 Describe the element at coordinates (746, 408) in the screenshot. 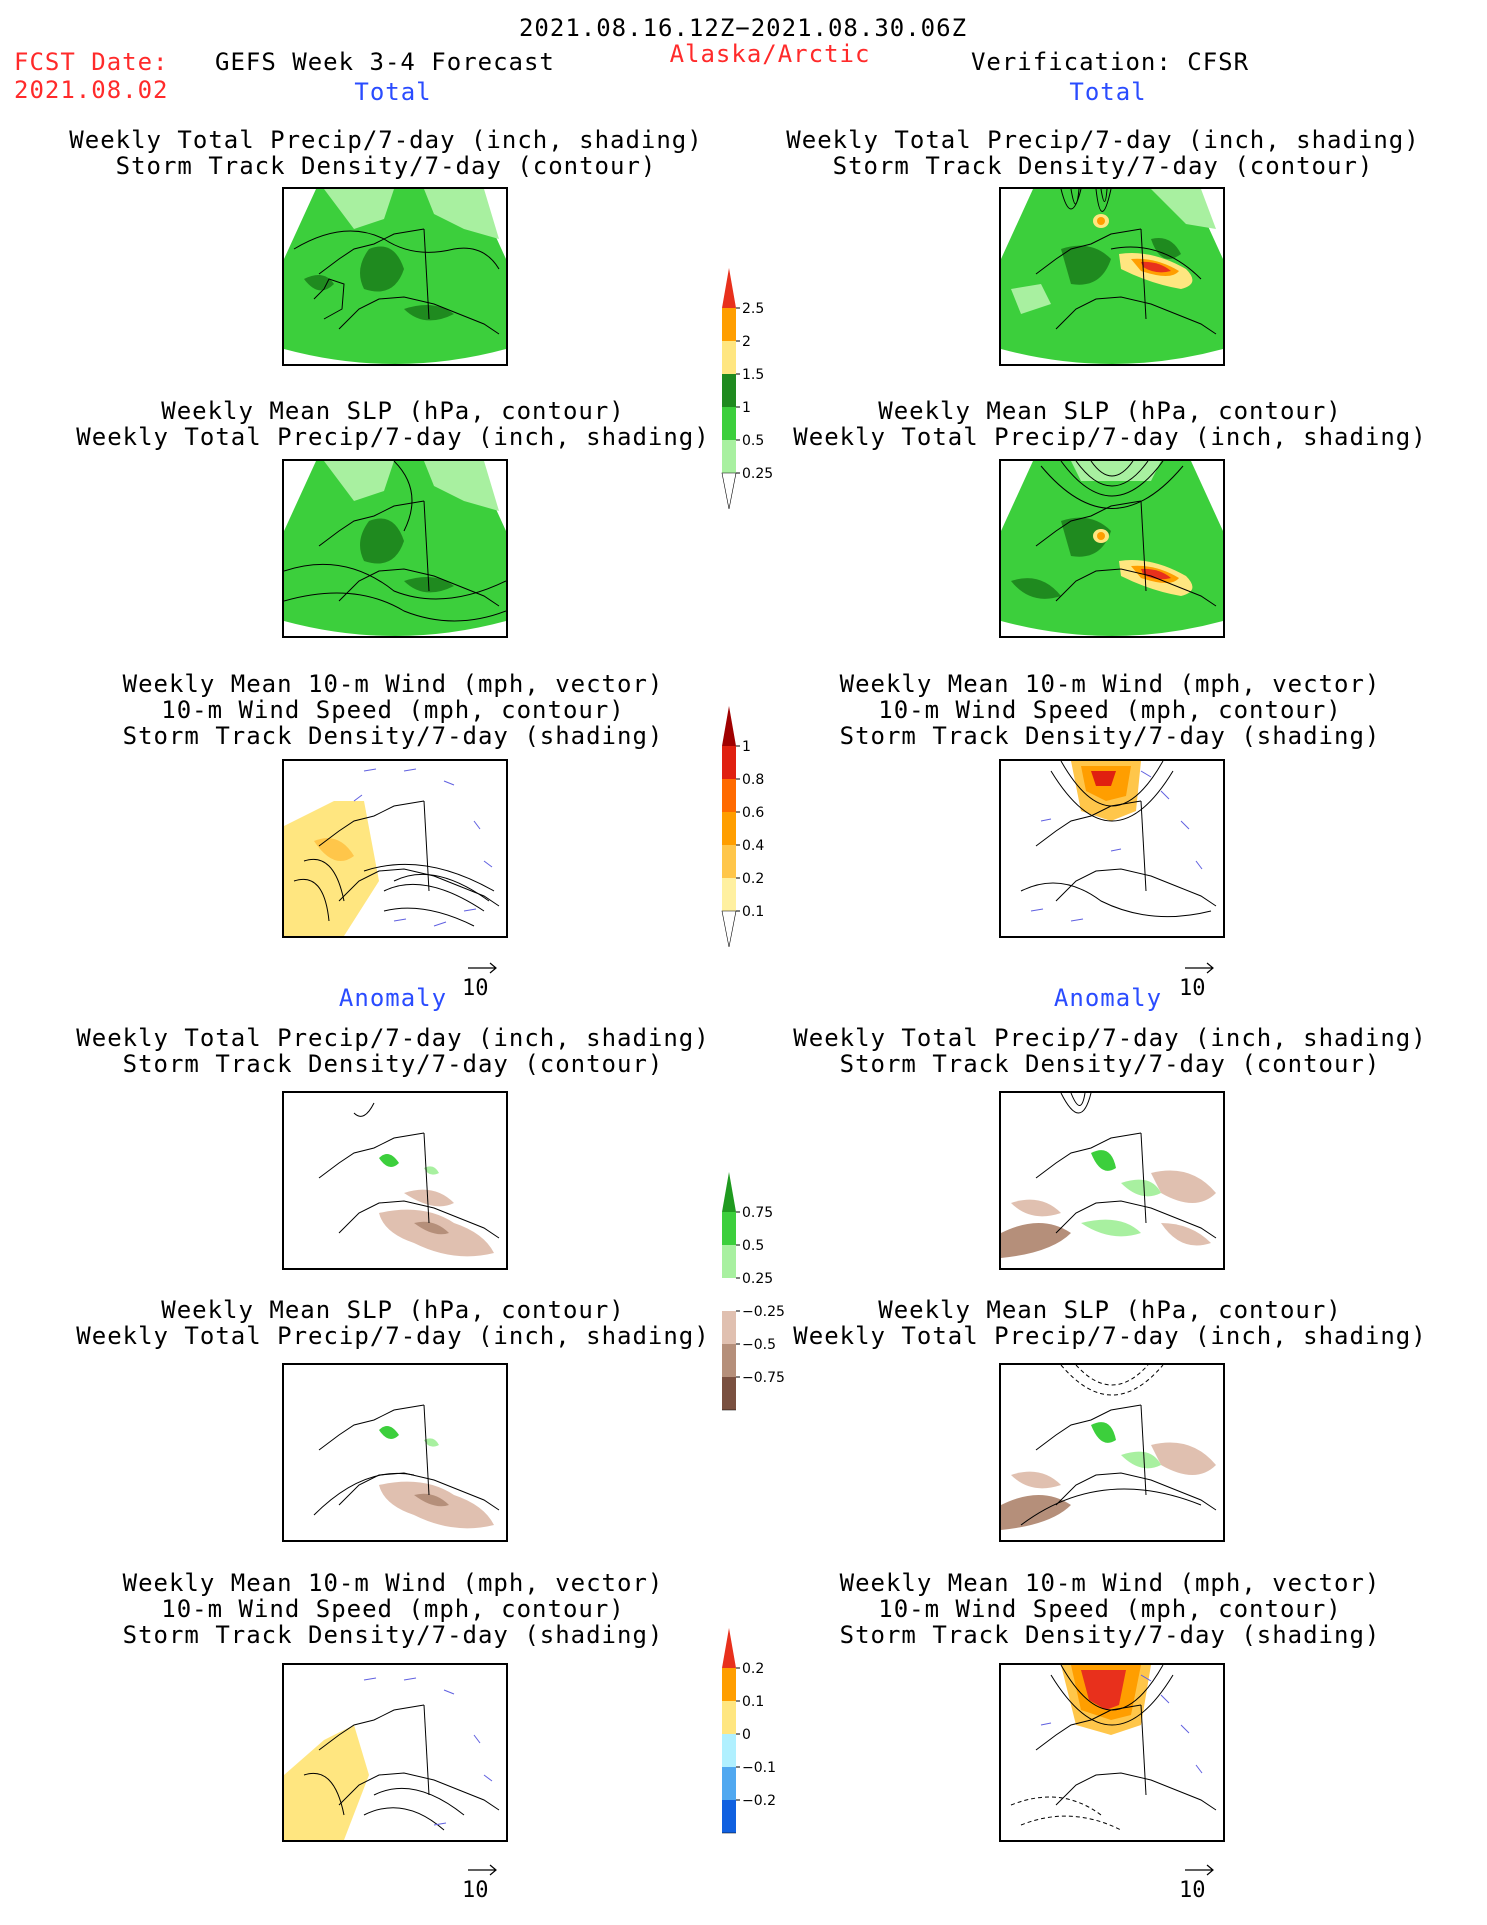

I see `cb-precip-total-tick-label: 1` at that location.